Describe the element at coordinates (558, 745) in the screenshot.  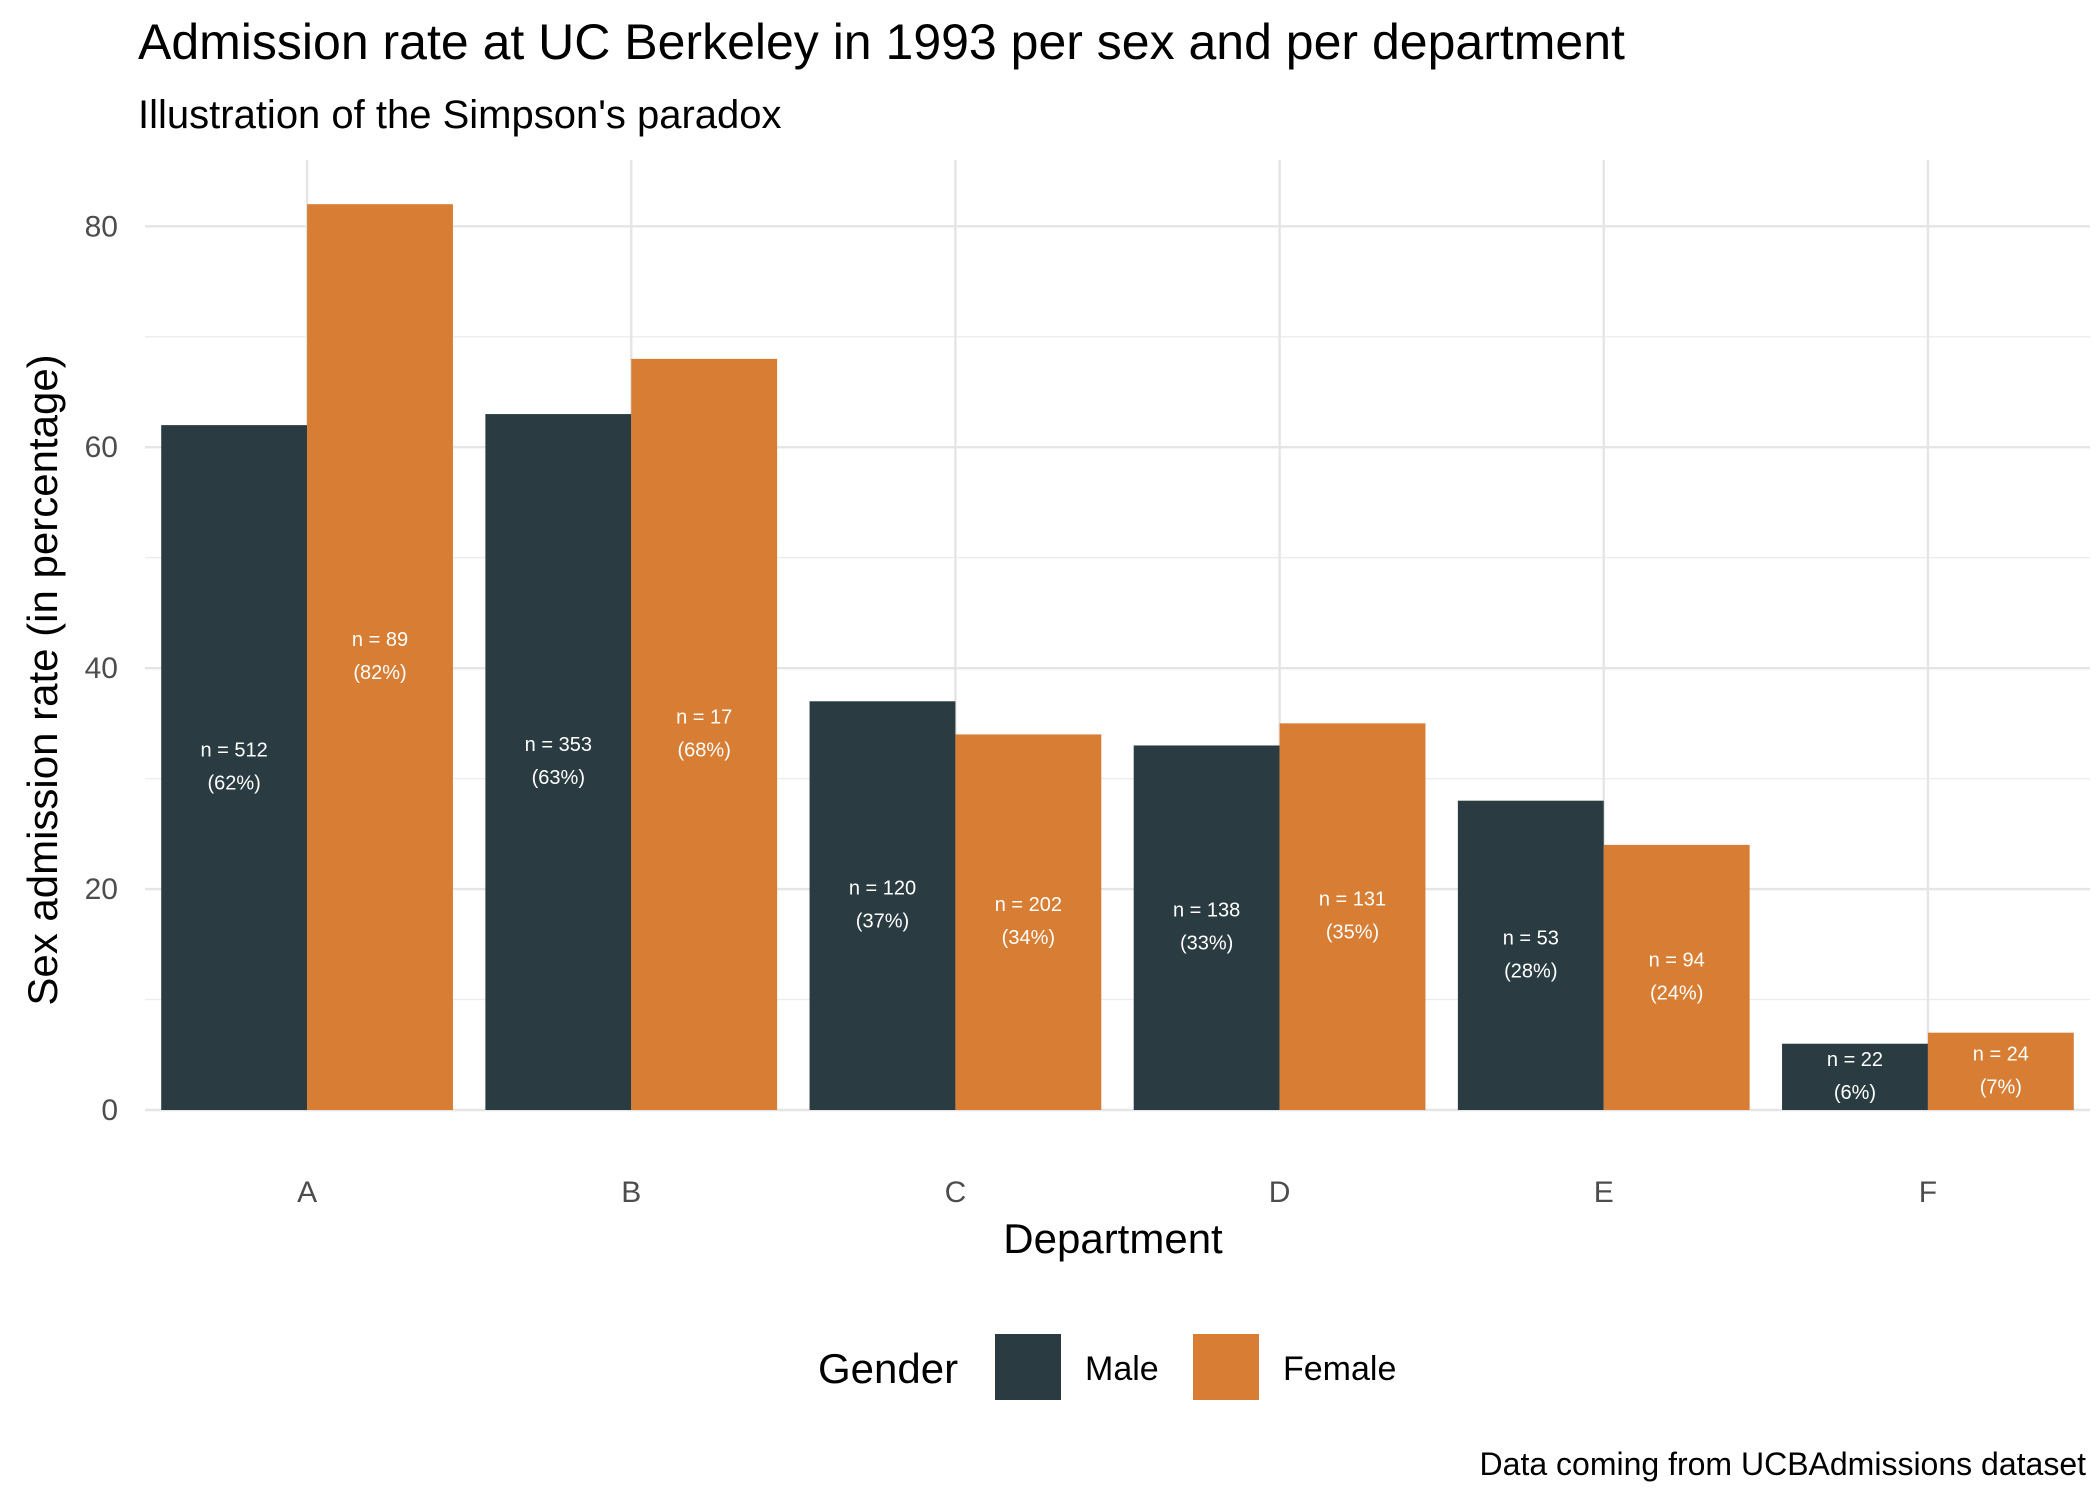
I see `bar-label-count: n = 353` at that location.